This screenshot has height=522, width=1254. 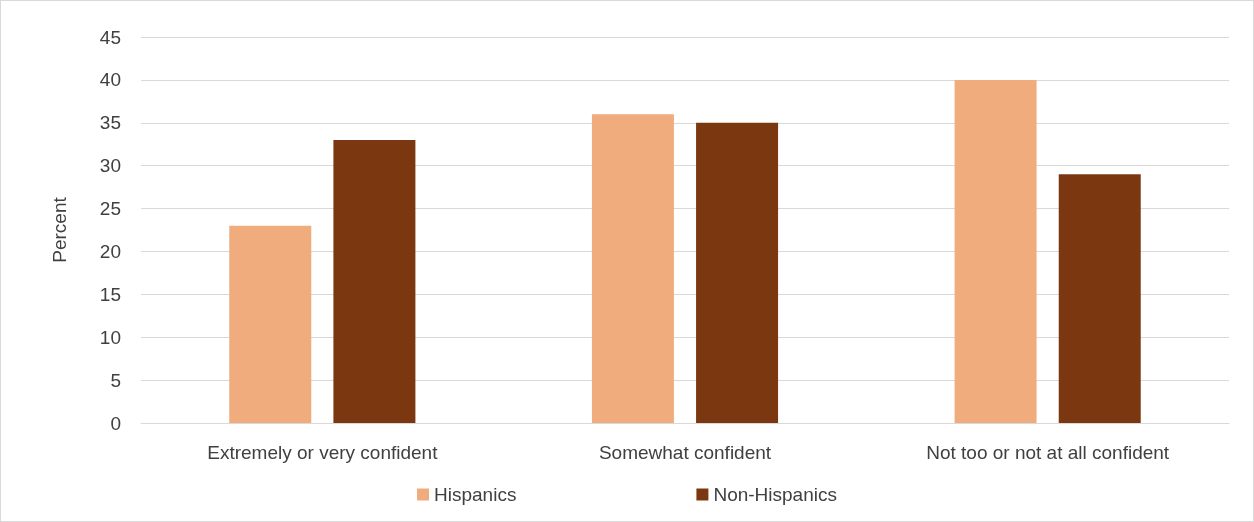 I want to click on y-tick-label: 20, so click(x=110, y=251).